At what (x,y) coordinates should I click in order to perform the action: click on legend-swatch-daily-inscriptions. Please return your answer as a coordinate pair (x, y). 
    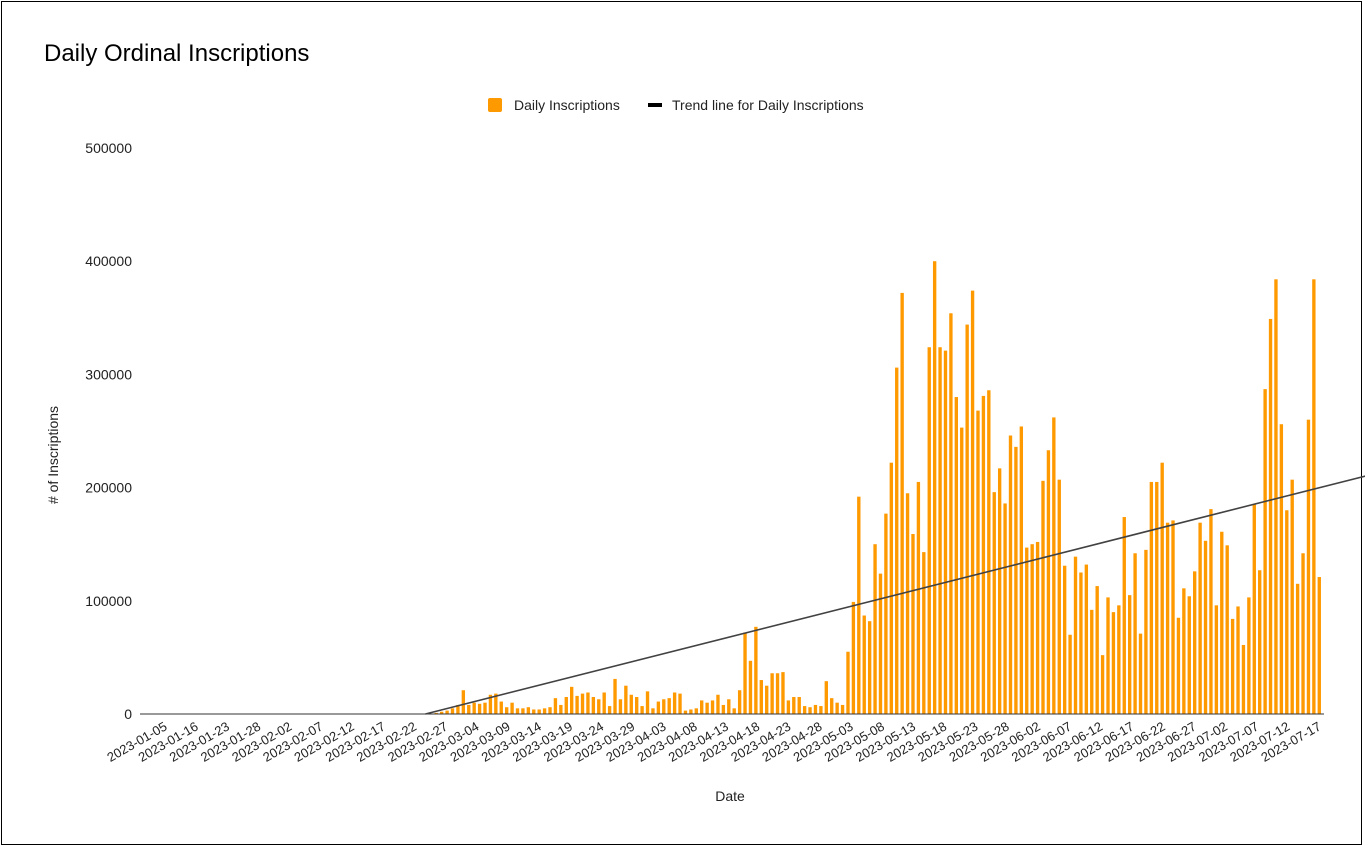
    Looking at the image, I should click on (495, 105).